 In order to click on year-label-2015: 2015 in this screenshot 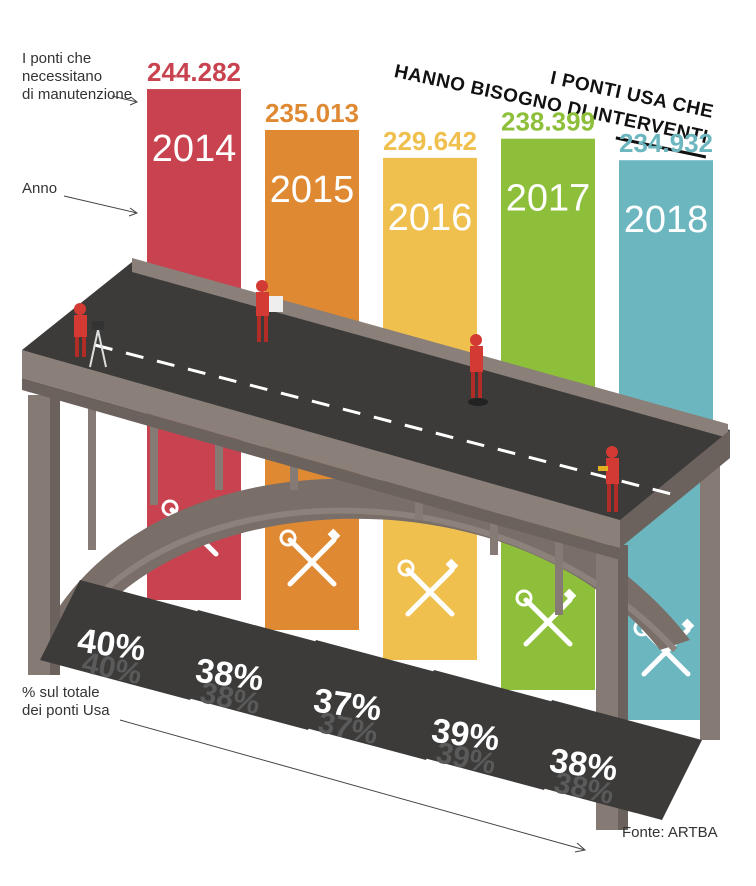, I will do `click(312, 190)`.